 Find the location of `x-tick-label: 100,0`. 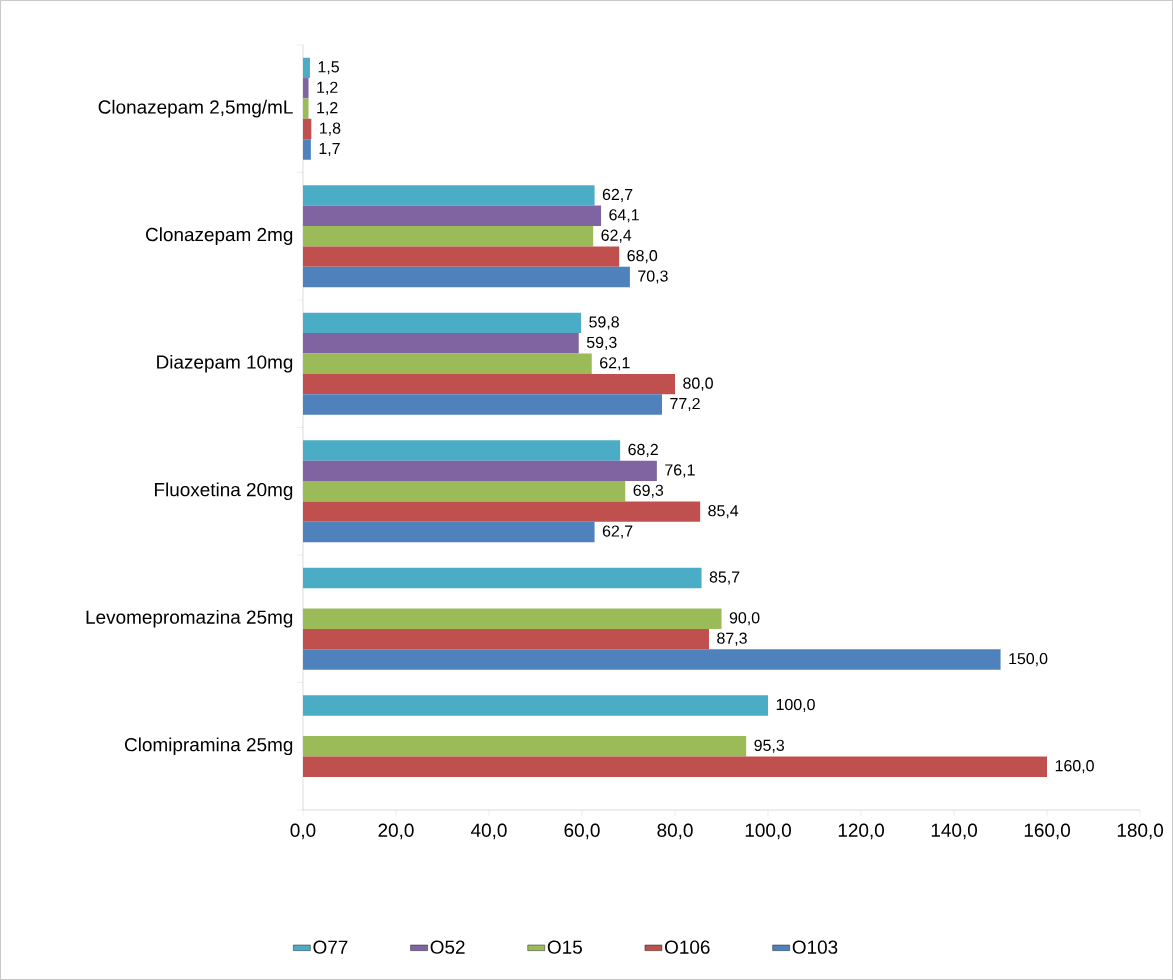

x-tick-label: 100,0 is located at coordinates (768, 831).